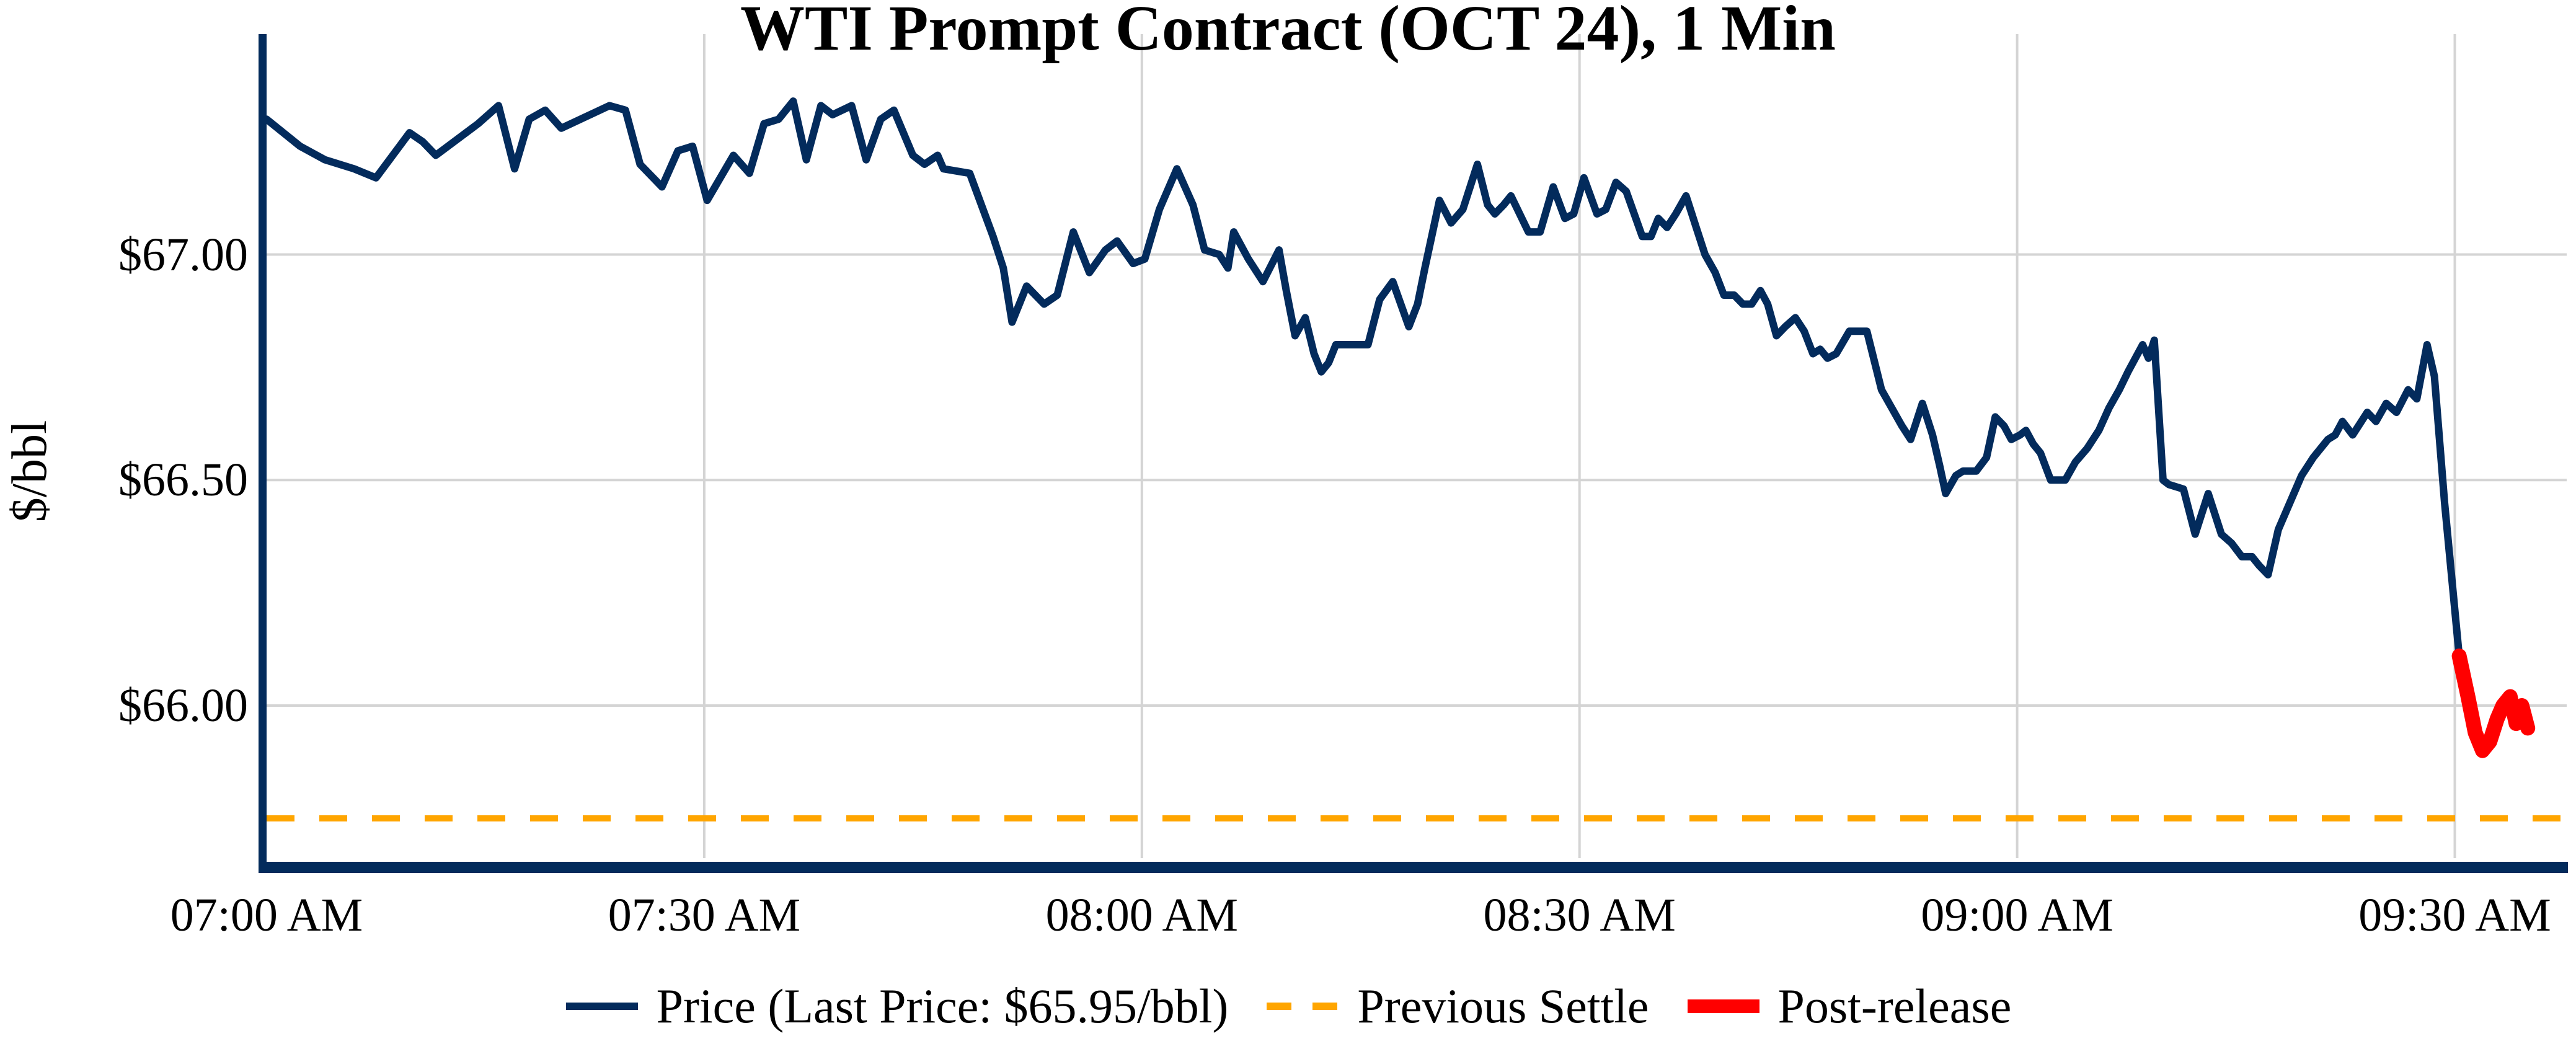 The width and height of the screenshot is (2576, 1054). I want to click on y-tick-label: $66.50, so click(183, 480).